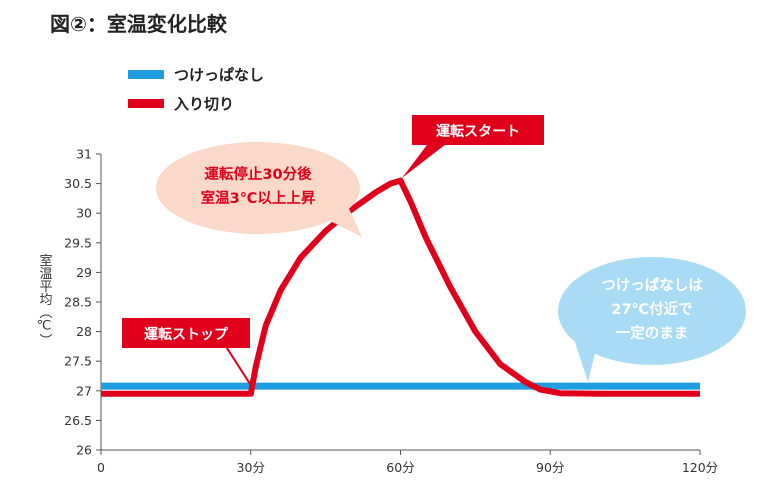 The image size is (771, 491). I want to click on y-tick-label: 29.5, so click(78, 242).